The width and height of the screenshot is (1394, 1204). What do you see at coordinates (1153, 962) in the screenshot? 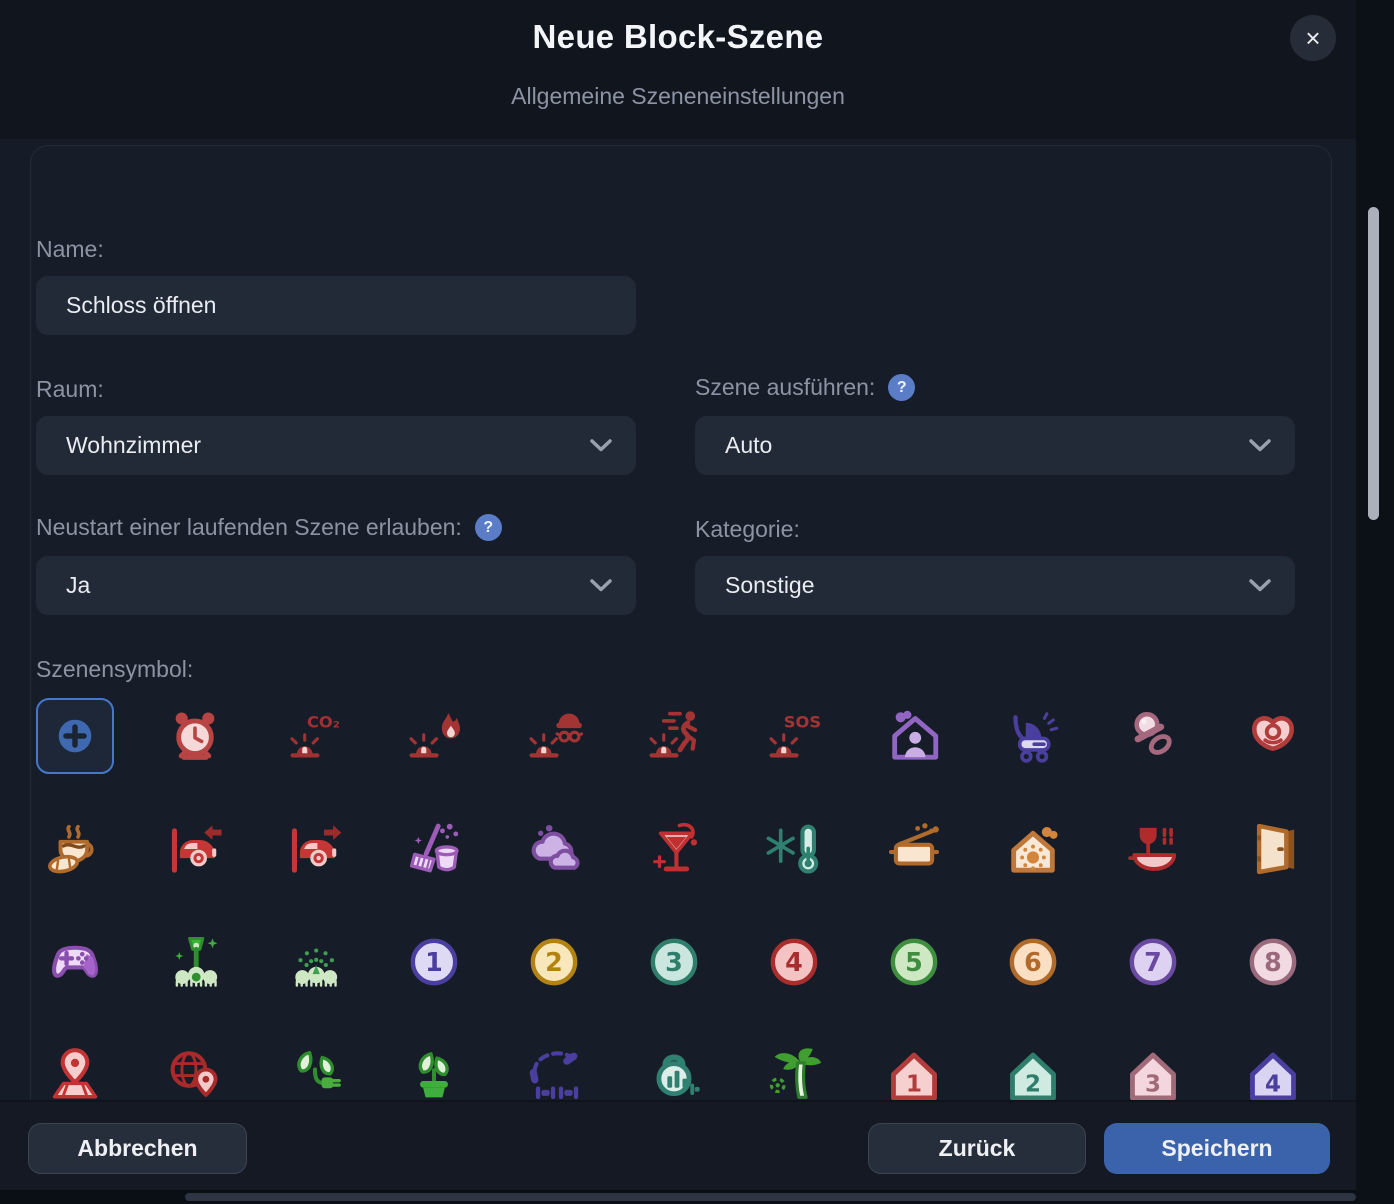
I see `symbol-number-7: 7` at bounding box center [1153, 962].